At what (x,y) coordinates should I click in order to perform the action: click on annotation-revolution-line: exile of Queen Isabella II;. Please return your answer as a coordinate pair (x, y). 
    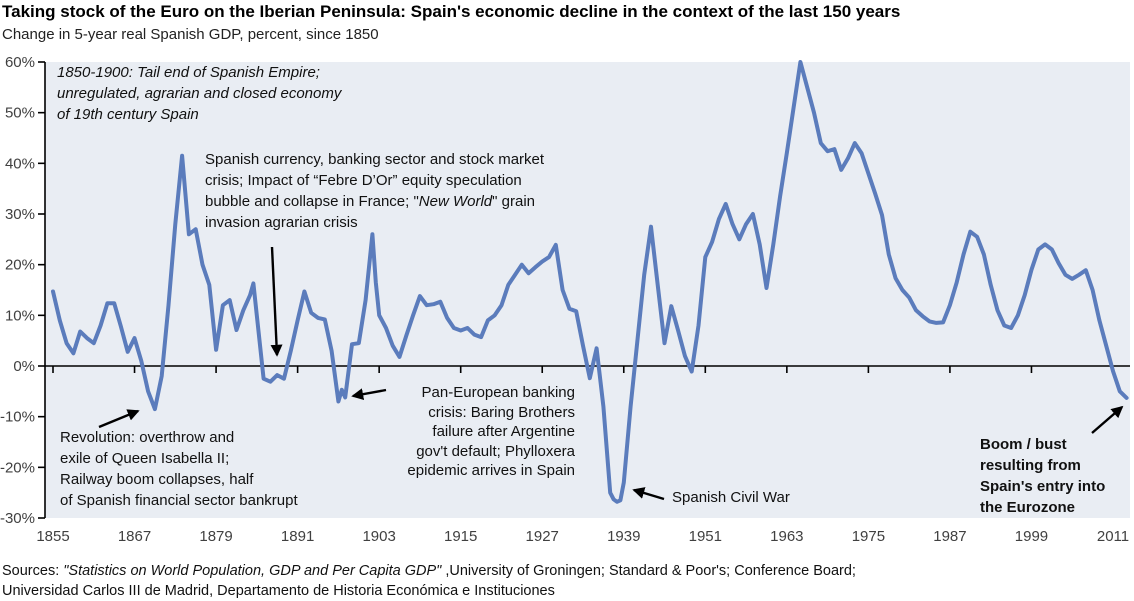
    Looking at the image, I should click on (145, 458).